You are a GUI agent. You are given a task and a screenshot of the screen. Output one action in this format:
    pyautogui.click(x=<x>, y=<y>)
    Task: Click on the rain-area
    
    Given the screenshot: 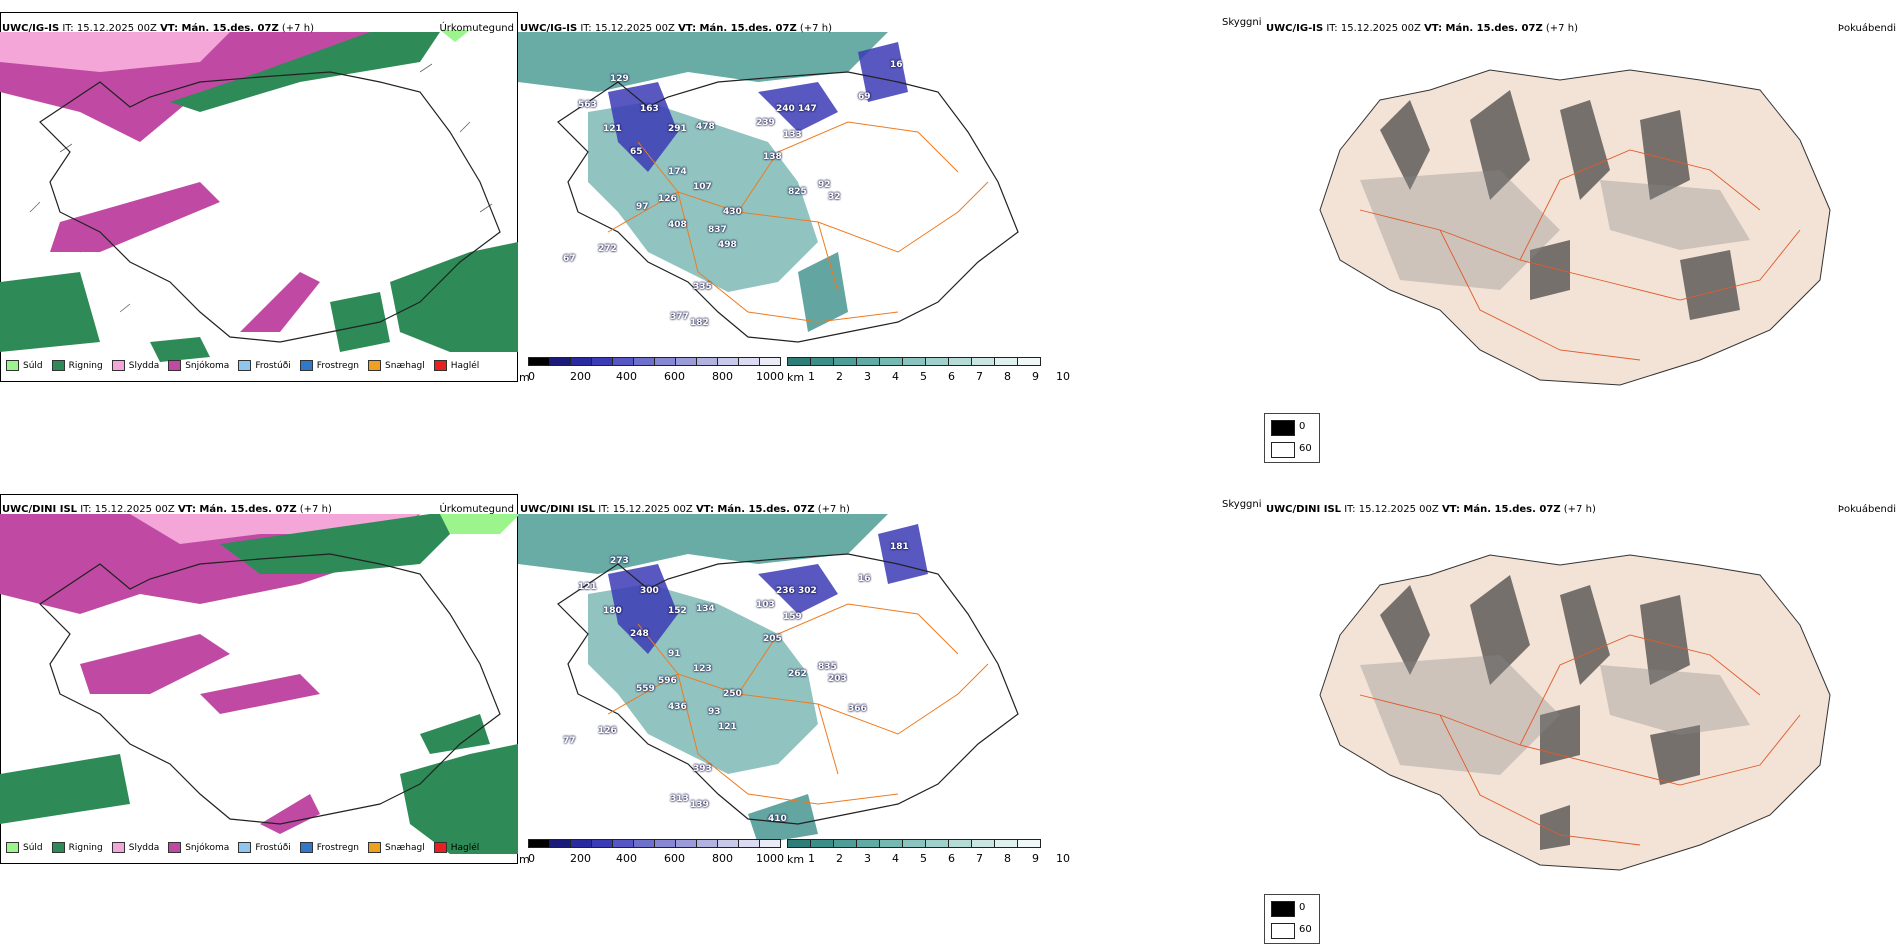 What is the action you would take?
    pyautogui.click(x=345, y=544)
    